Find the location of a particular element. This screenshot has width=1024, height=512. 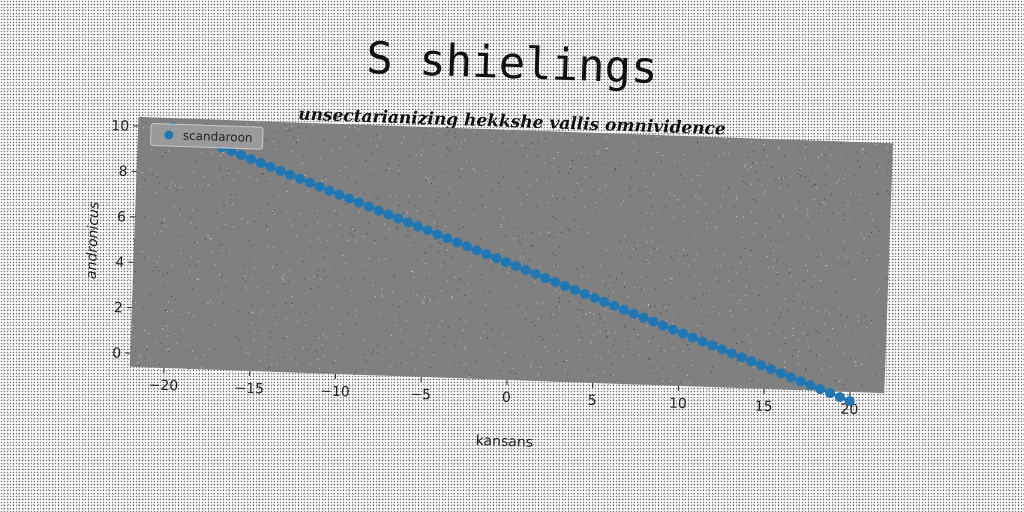

x-tick-label: 15 is located at coordinates (763, 407).